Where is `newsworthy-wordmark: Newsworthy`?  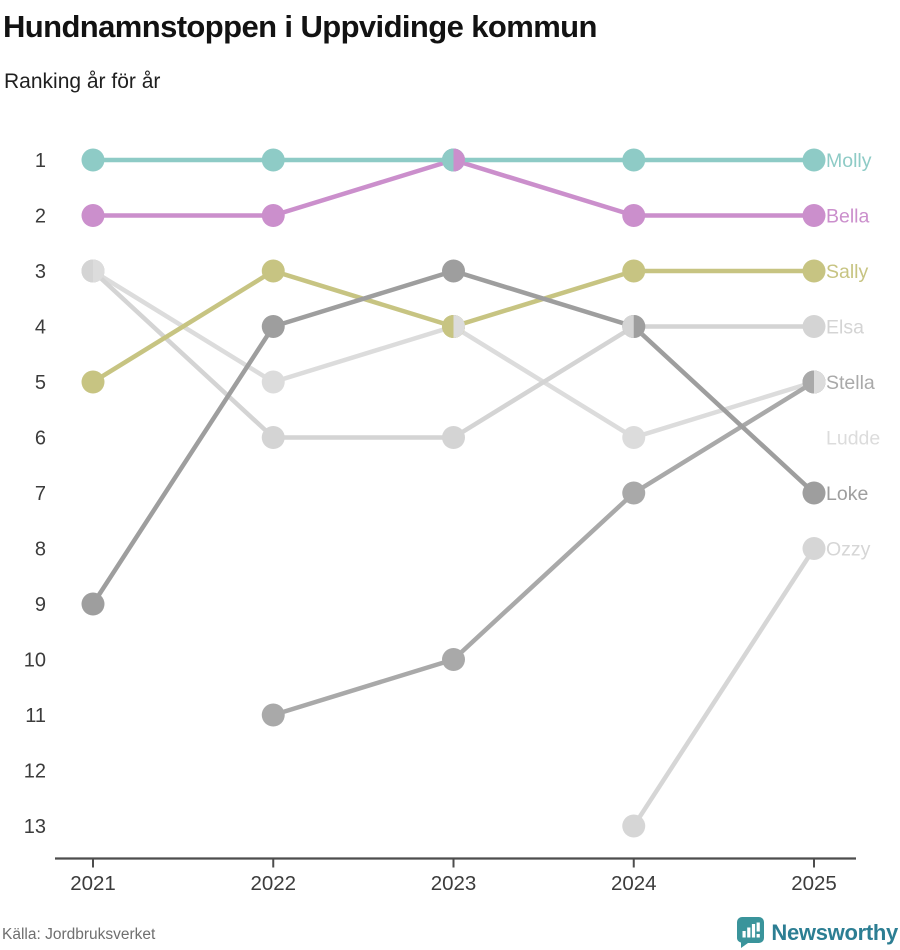
newsworthy-wordmark: Newsworthy is located at coordinates (834, 932).